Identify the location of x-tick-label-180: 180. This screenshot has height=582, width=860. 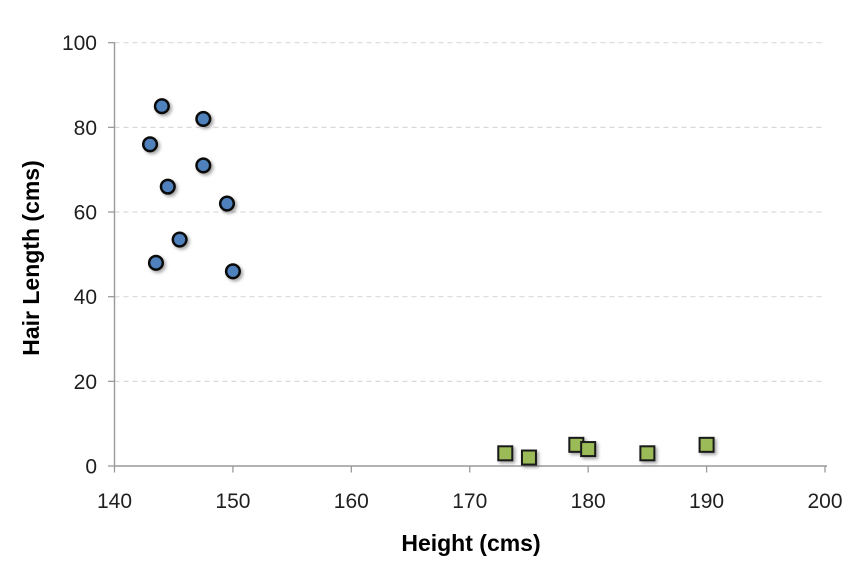
(588, 501).